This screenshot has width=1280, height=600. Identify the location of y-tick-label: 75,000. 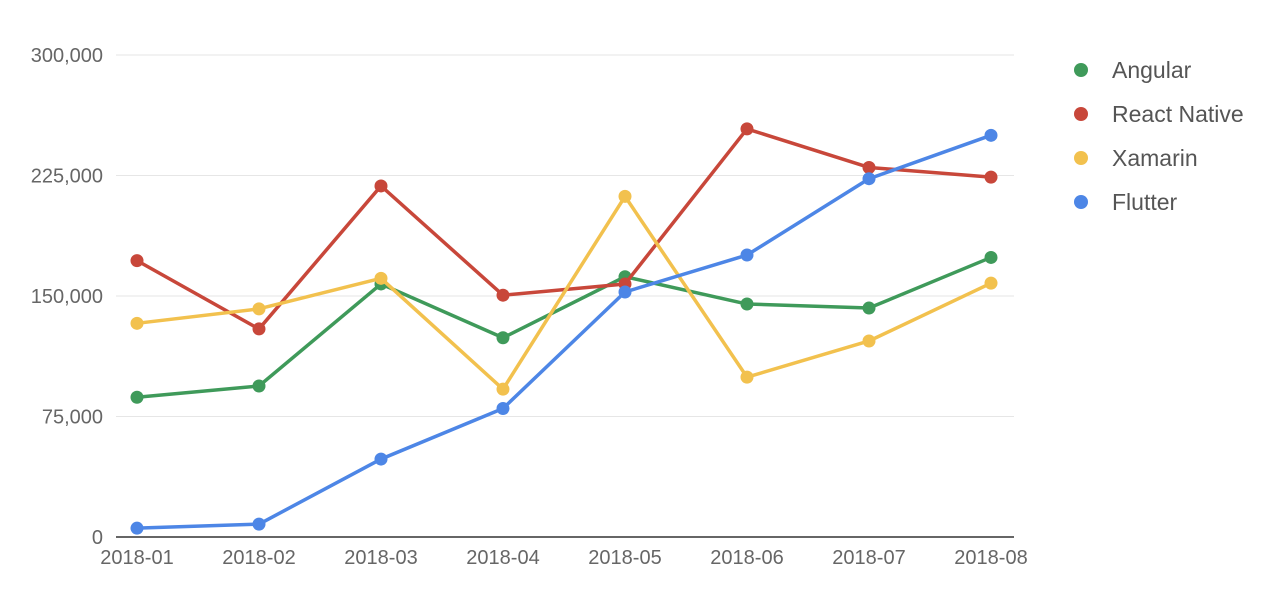
(72, 418).